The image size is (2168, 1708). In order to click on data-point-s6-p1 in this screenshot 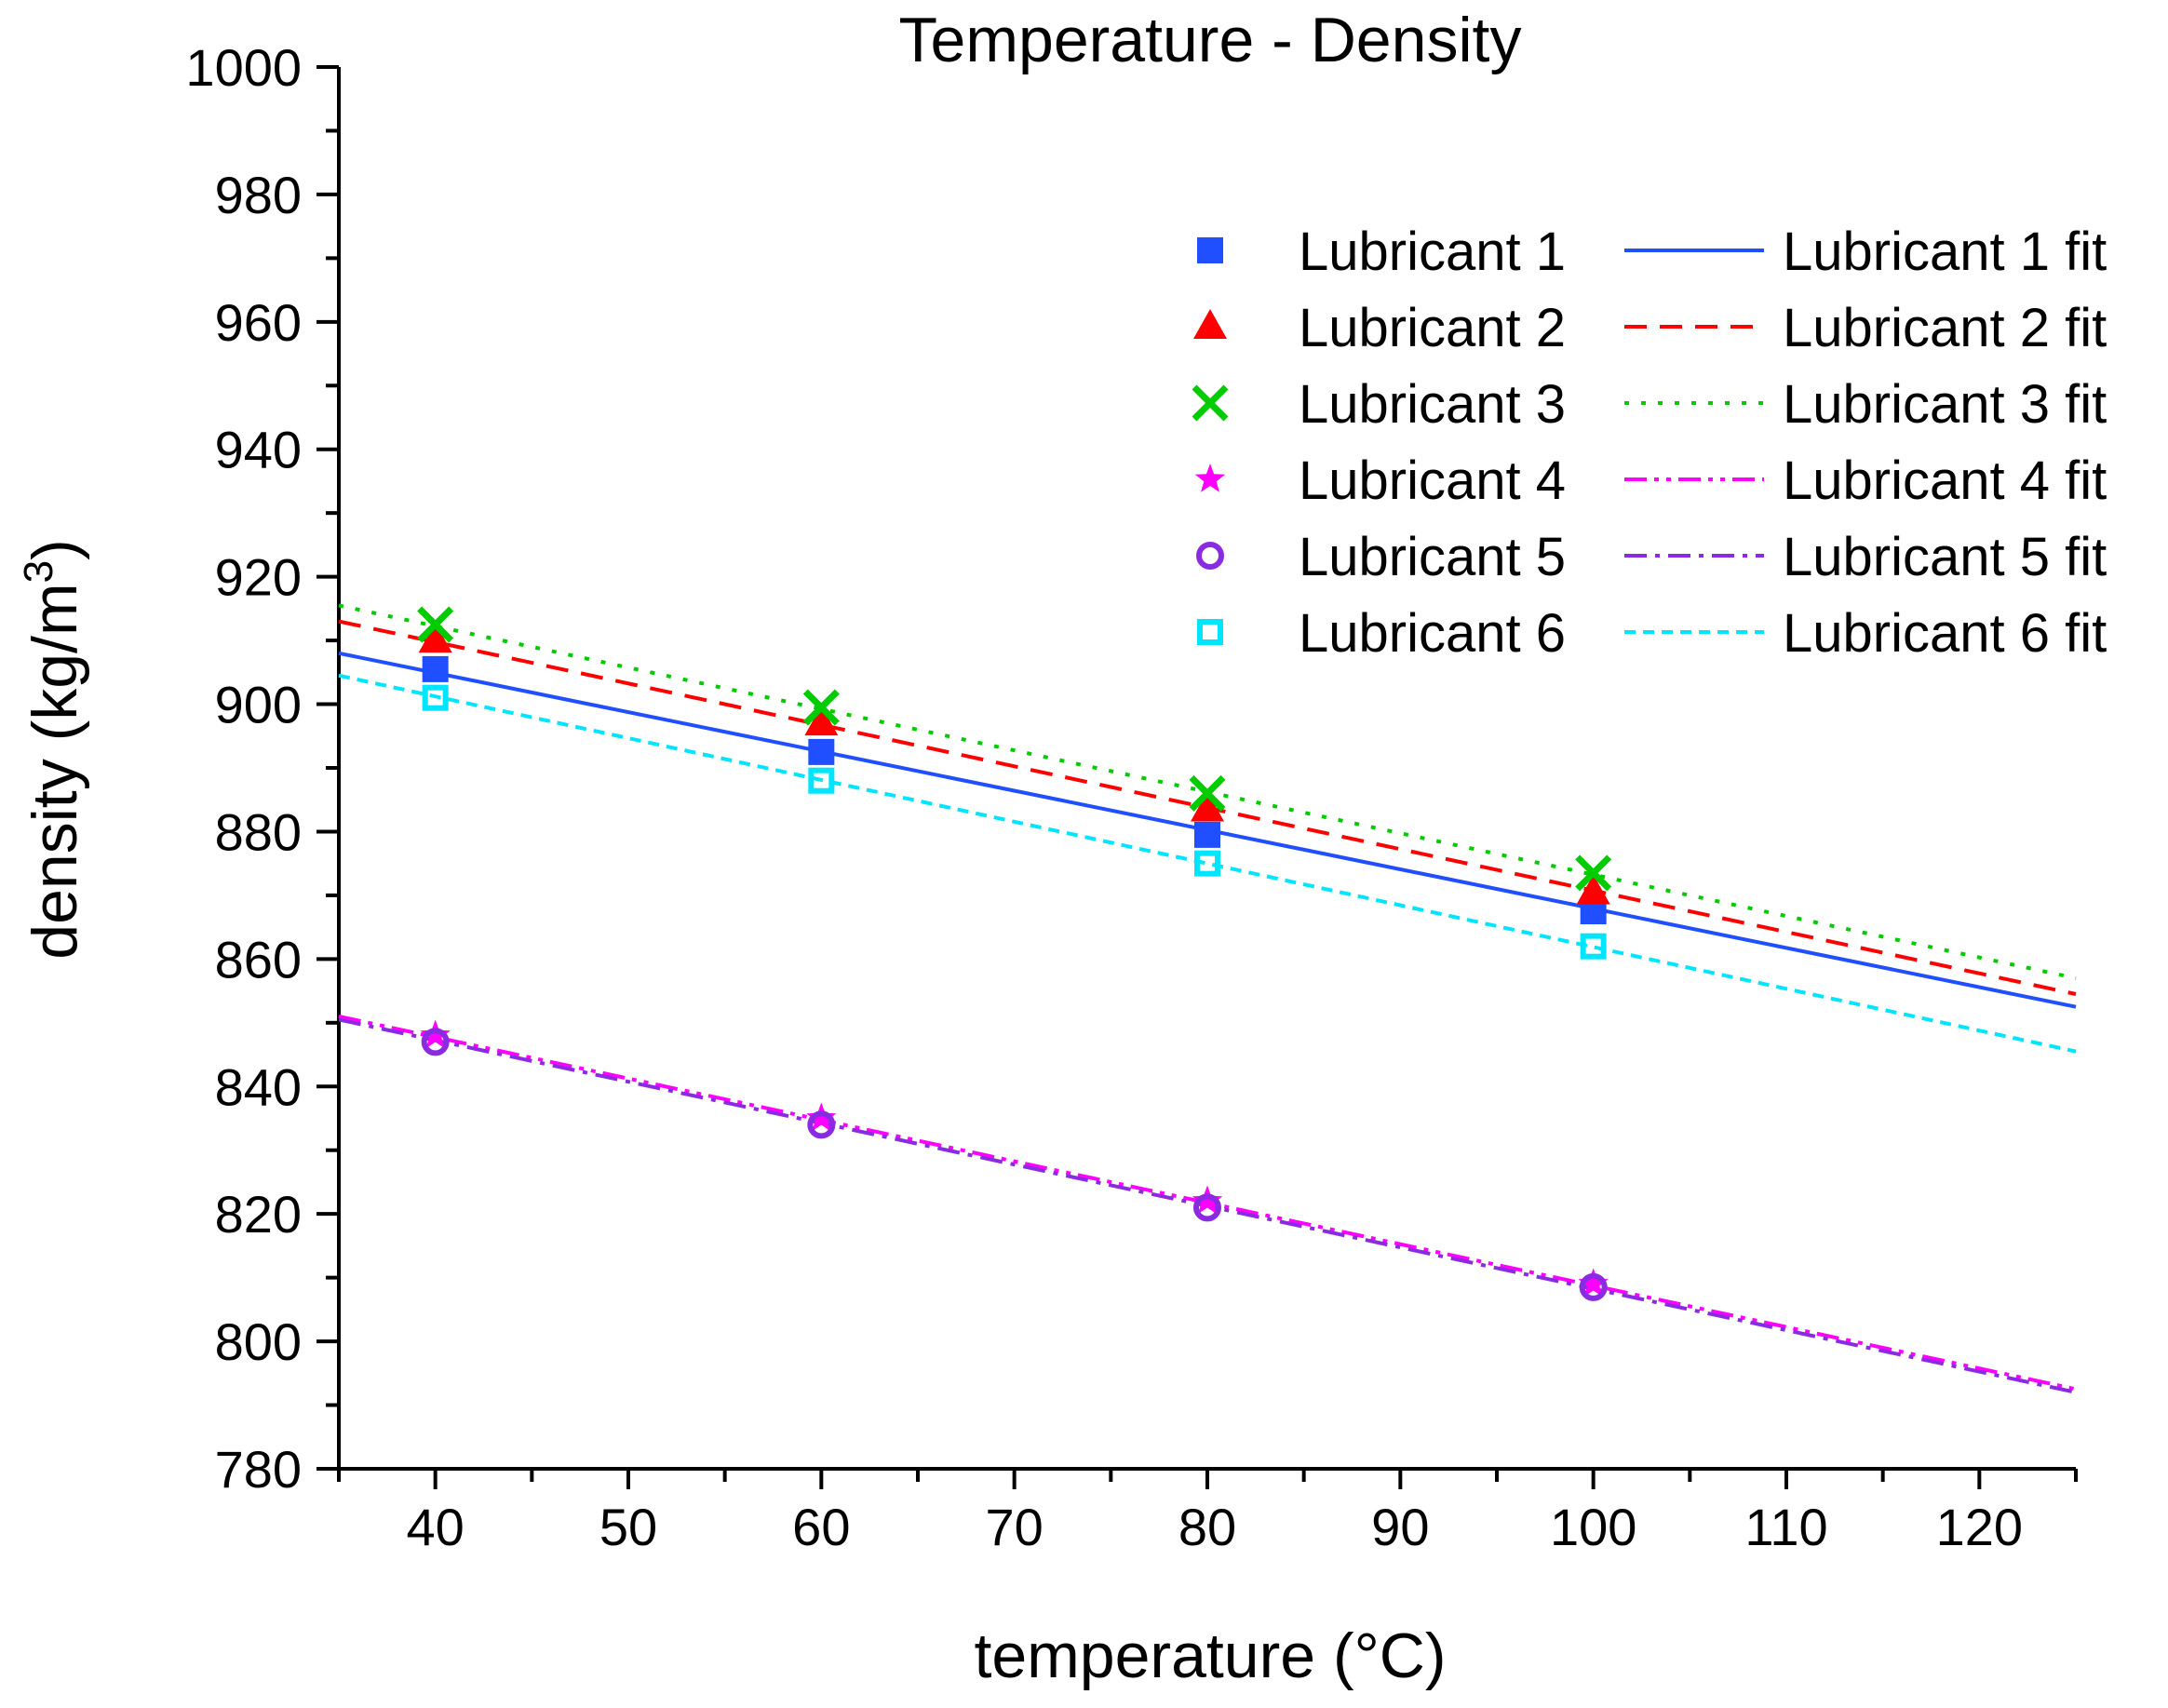, I will do `click(435, 697)`.